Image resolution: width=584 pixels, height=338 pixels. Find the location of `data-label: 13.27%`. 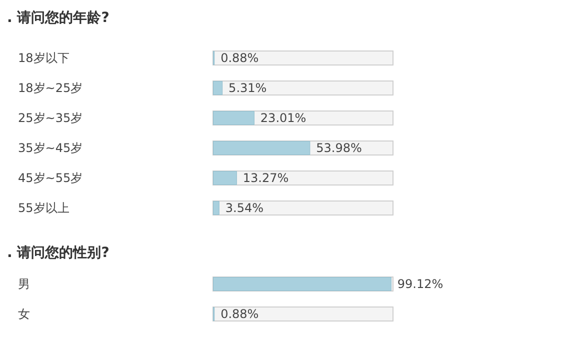

data-label: 13.27% is located at coordinates (265, 178).